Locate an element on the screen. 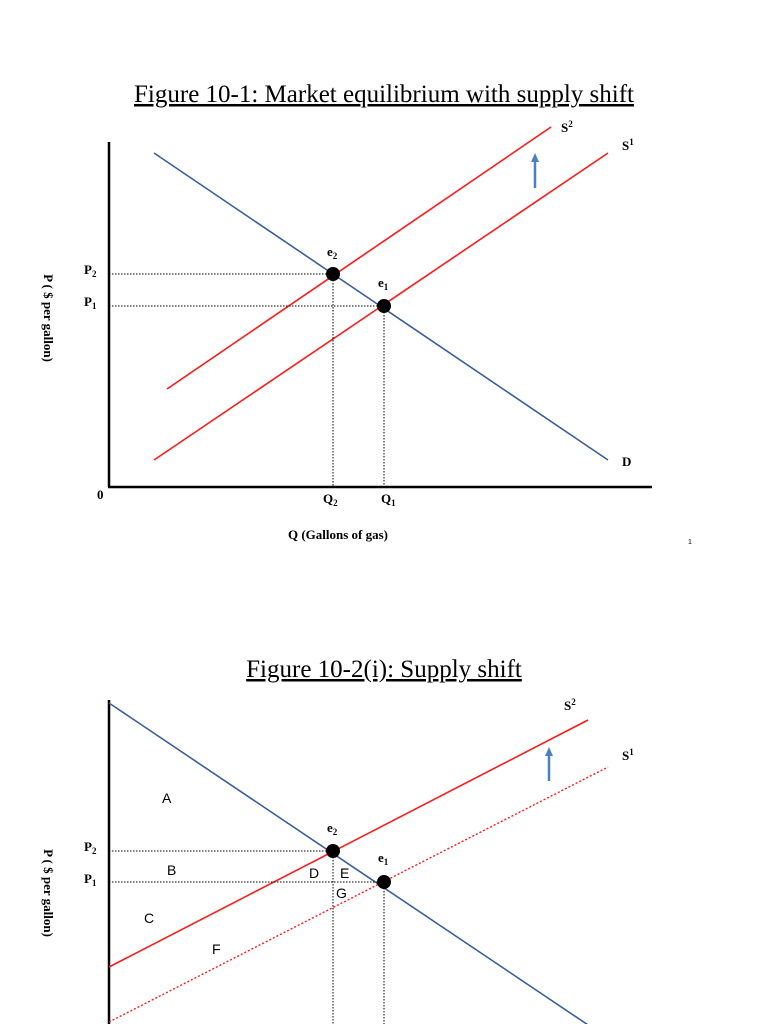  figure-1-s1-label: S1 is located at coordinates (628, 145).